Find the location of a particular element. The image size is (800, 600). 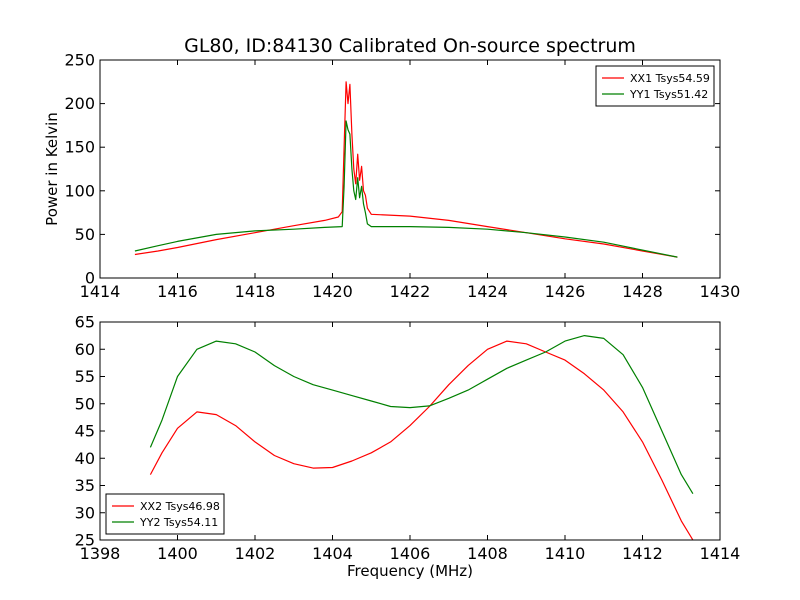

y-tick-label: 200 is located at coordinates (79, 103).